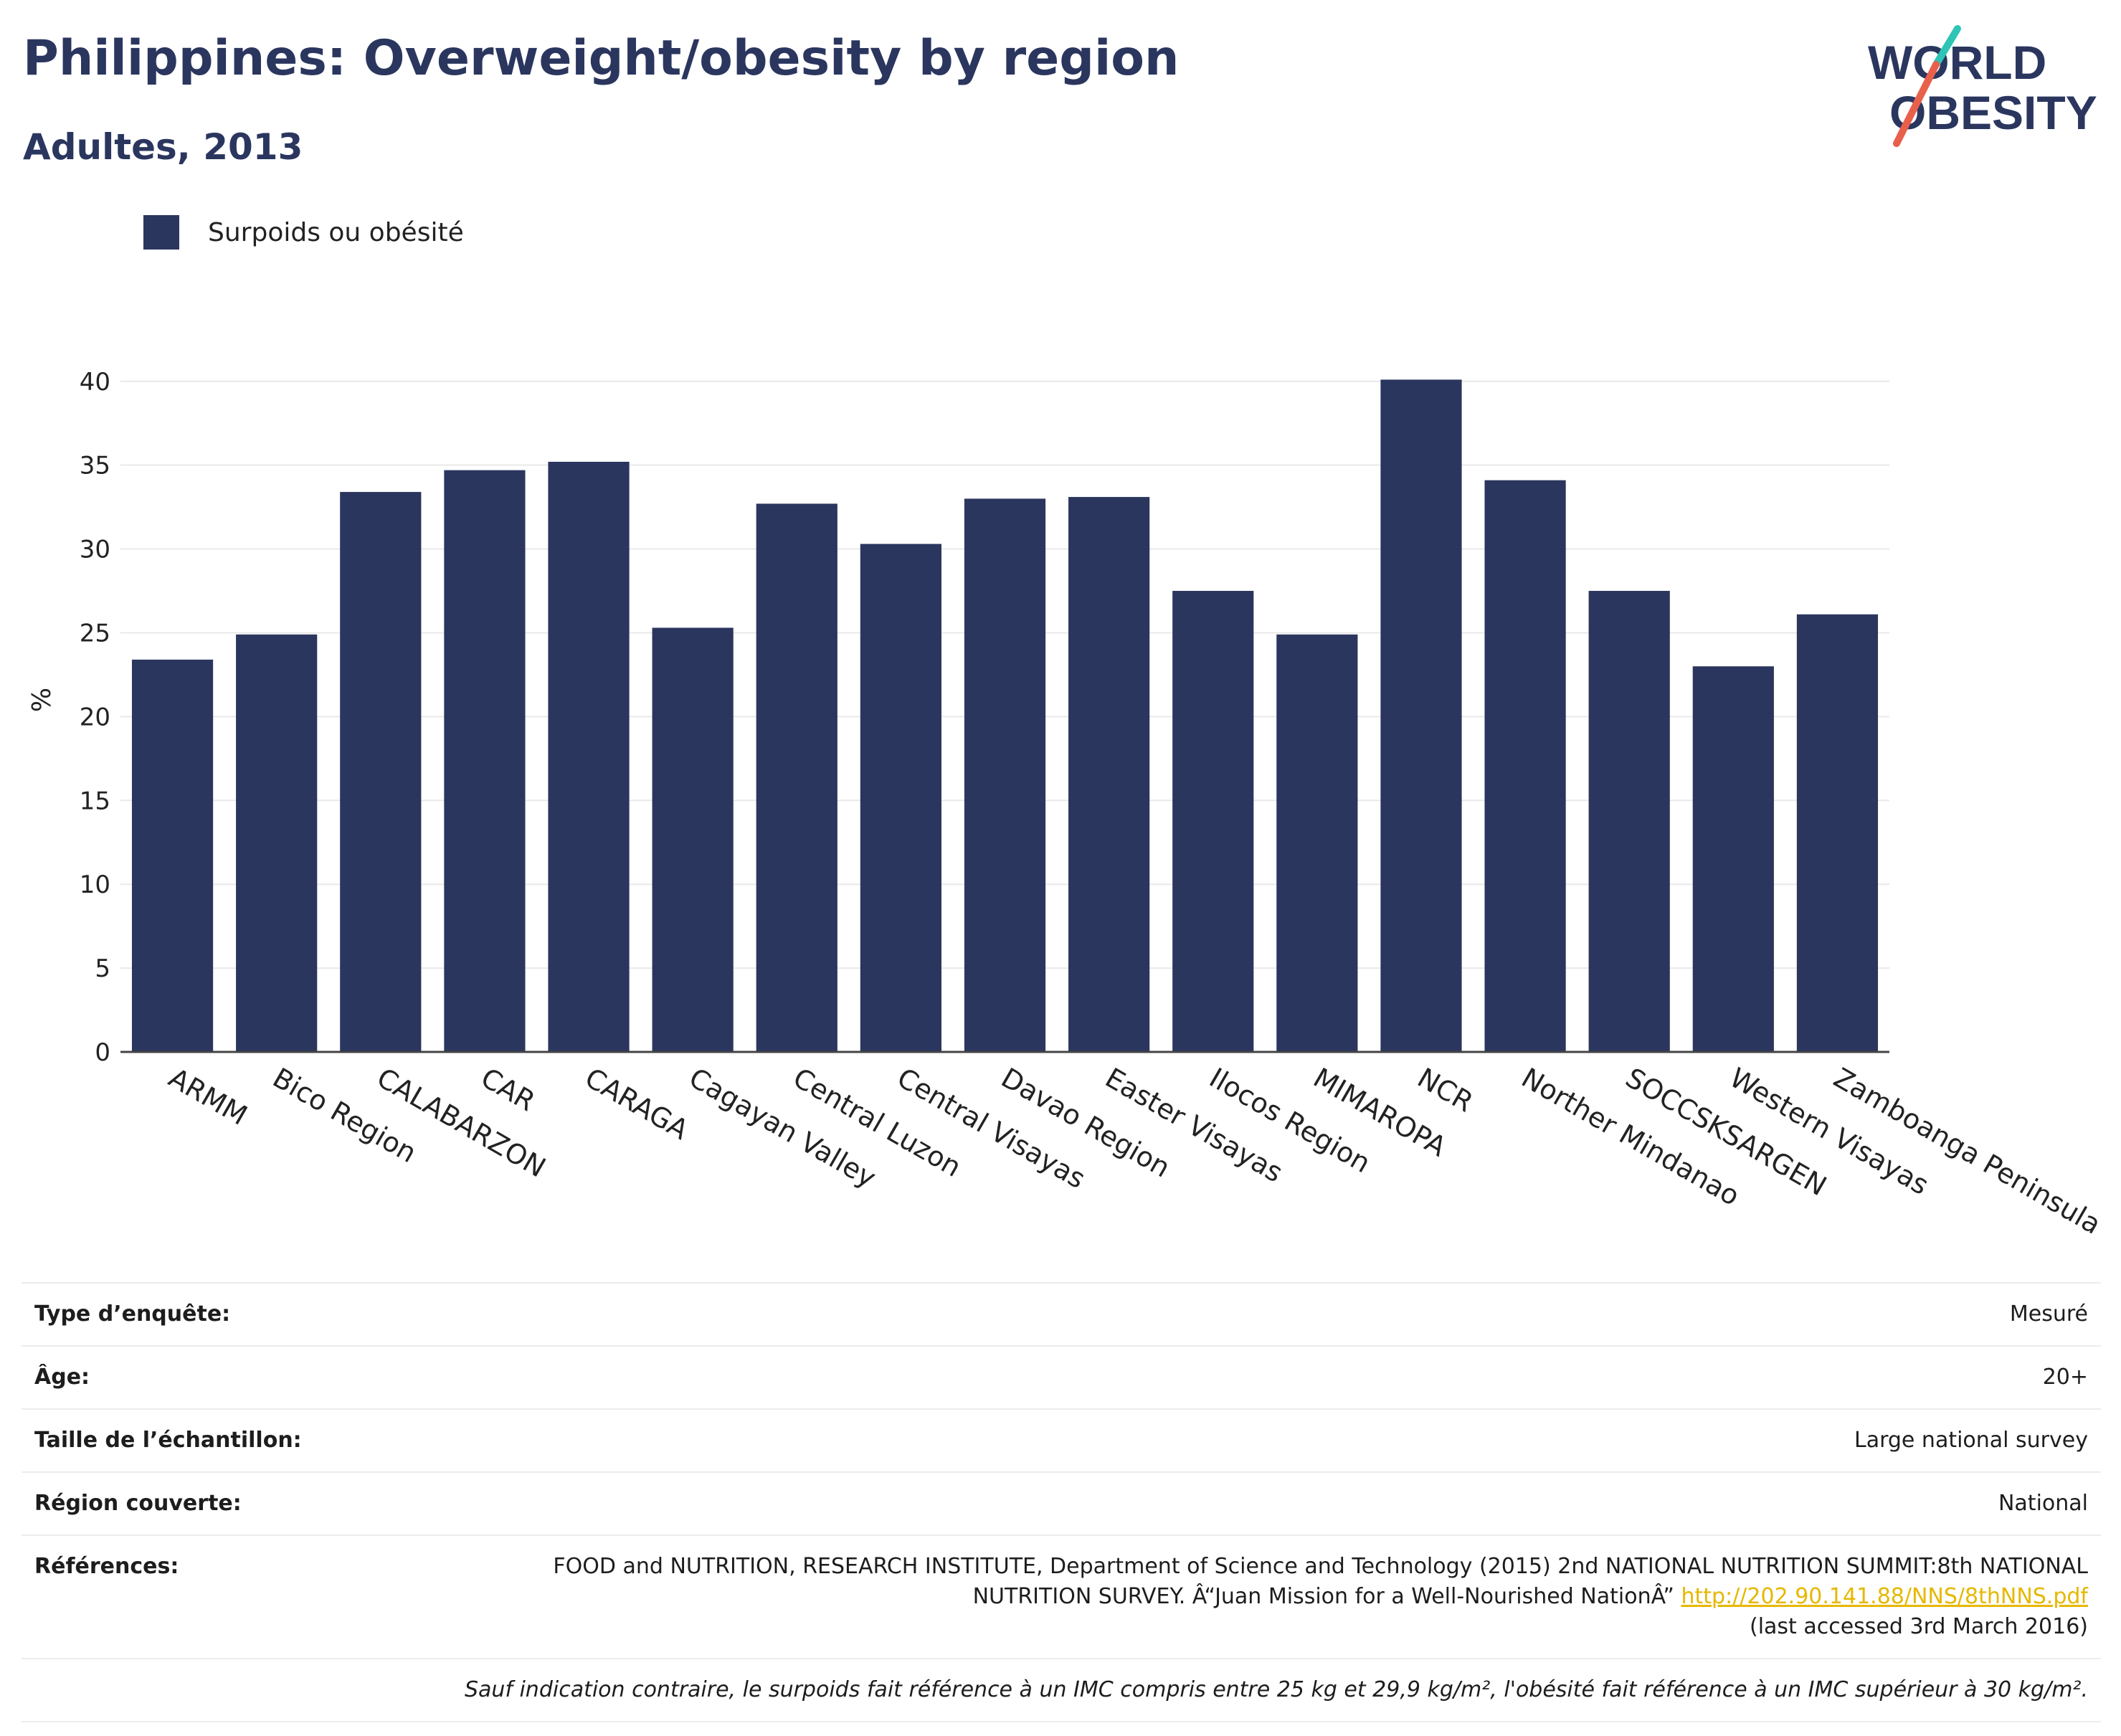 This screenshot has width=2121, height=1736. I want to click on y-tick-label: 35, so click(95, 466).